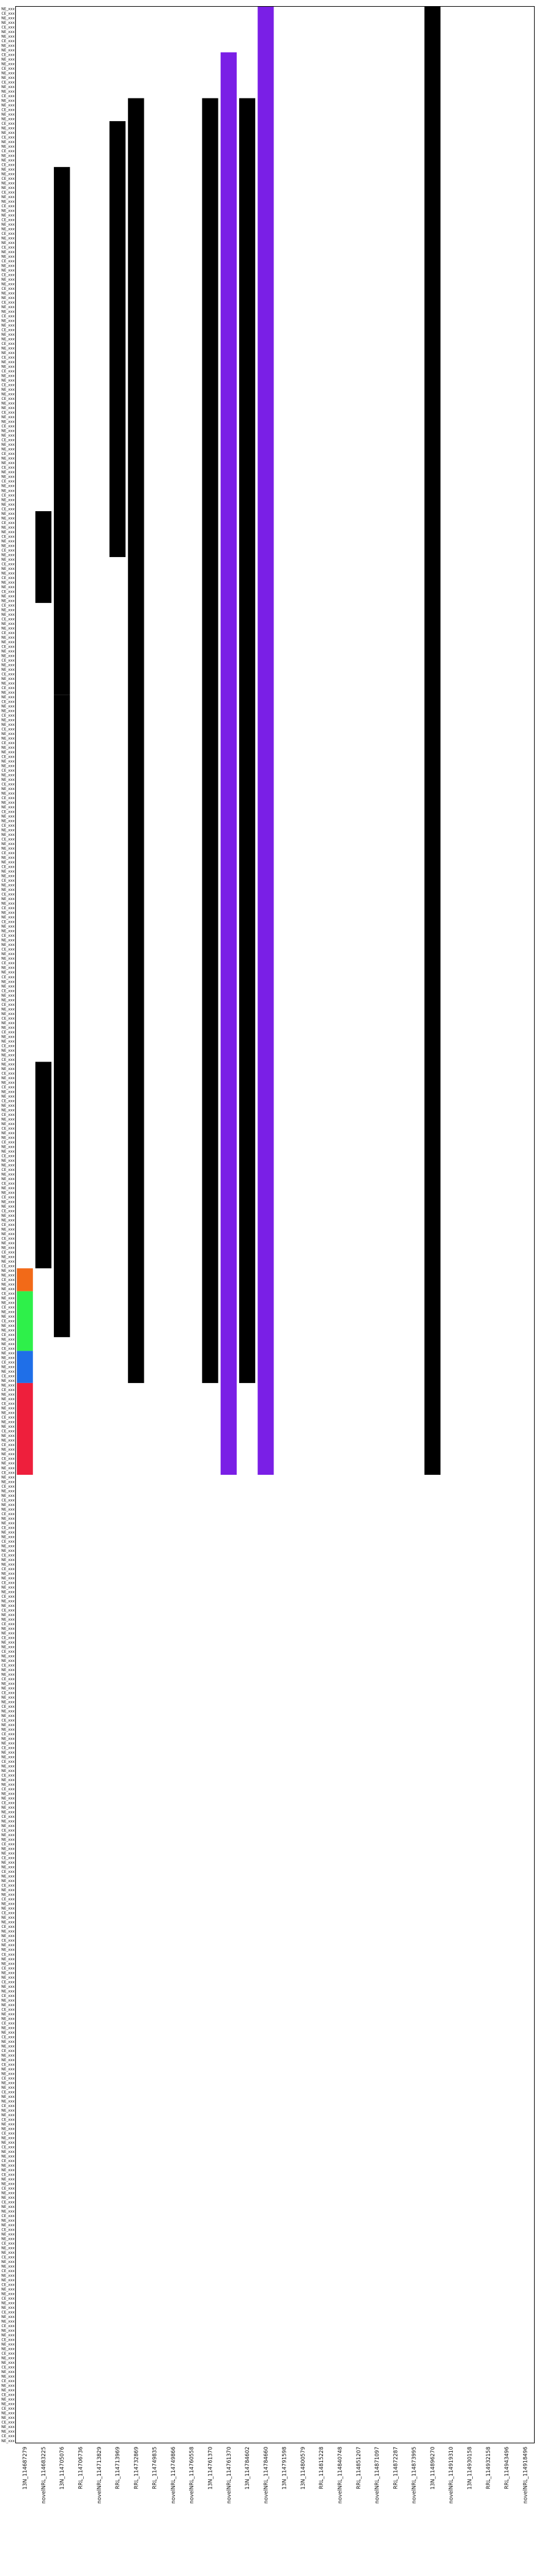 This screenshot has width=542, height=2576. I want to click on column-label-5: RRL_114713969, so click(118, 2468).